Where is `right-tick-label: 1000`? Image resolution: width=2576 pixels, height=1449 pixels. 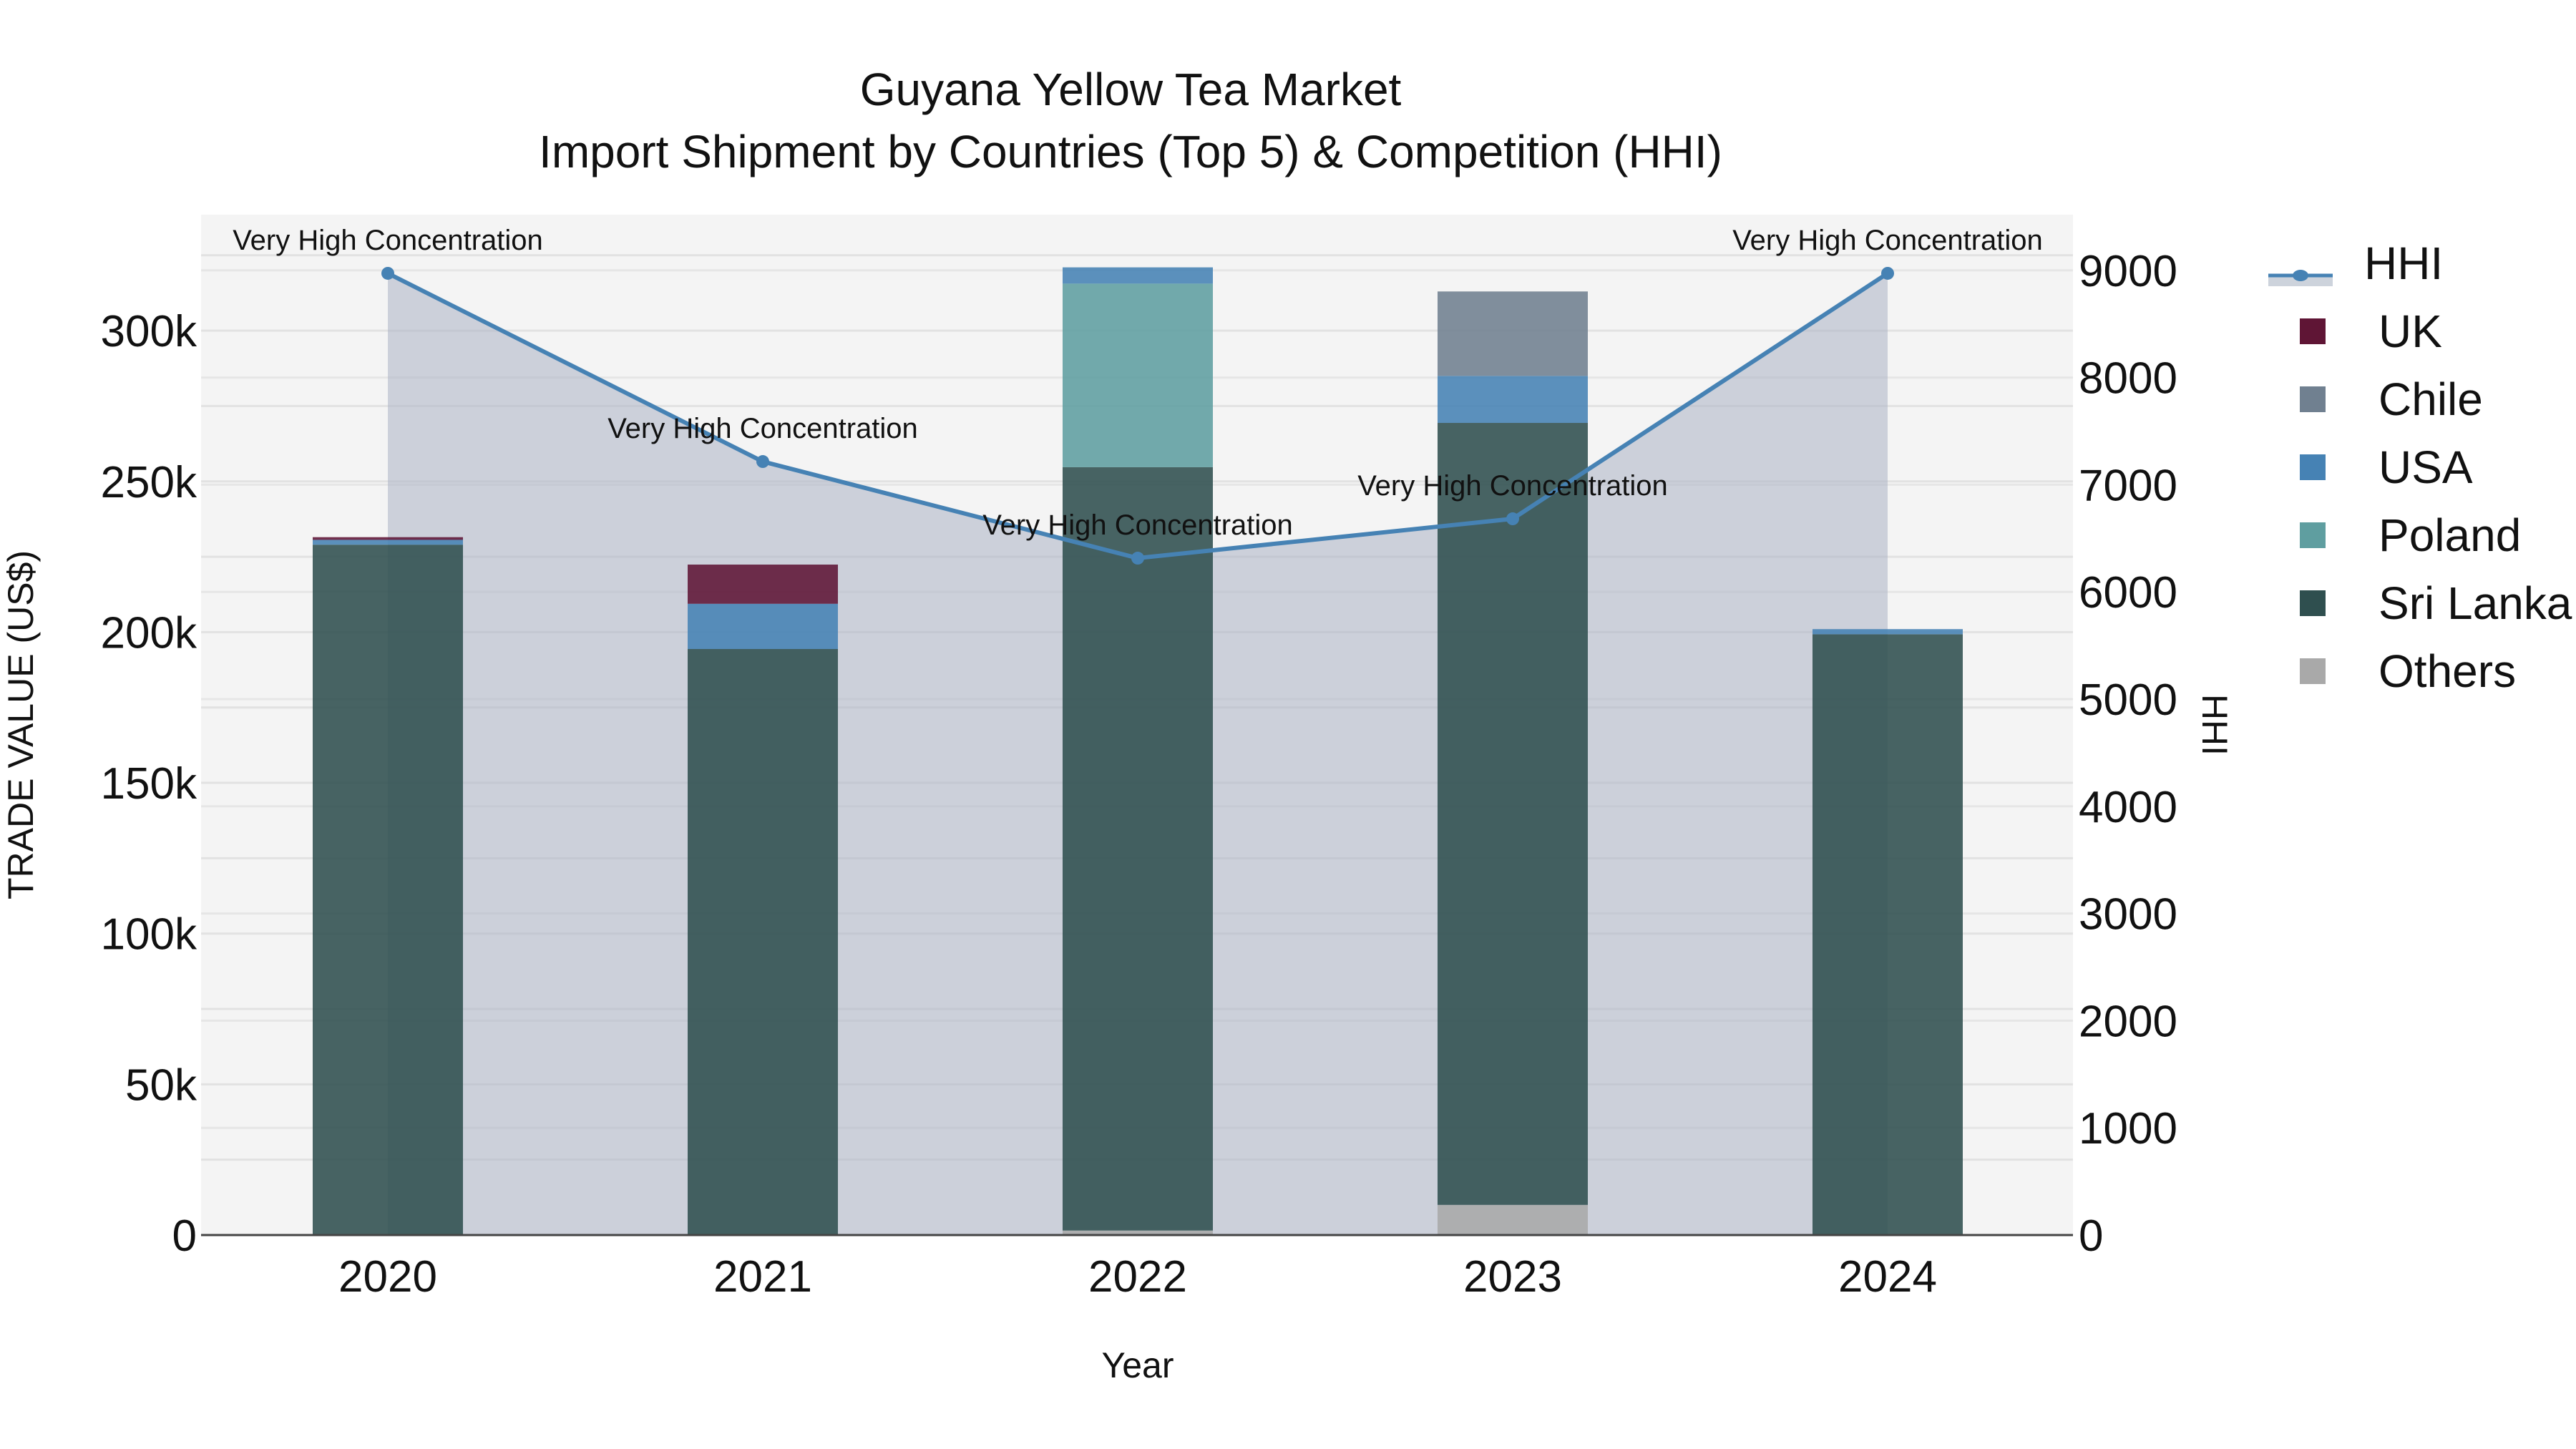 right-tick-label: 1000 is located at coordinates (2128, 1128).